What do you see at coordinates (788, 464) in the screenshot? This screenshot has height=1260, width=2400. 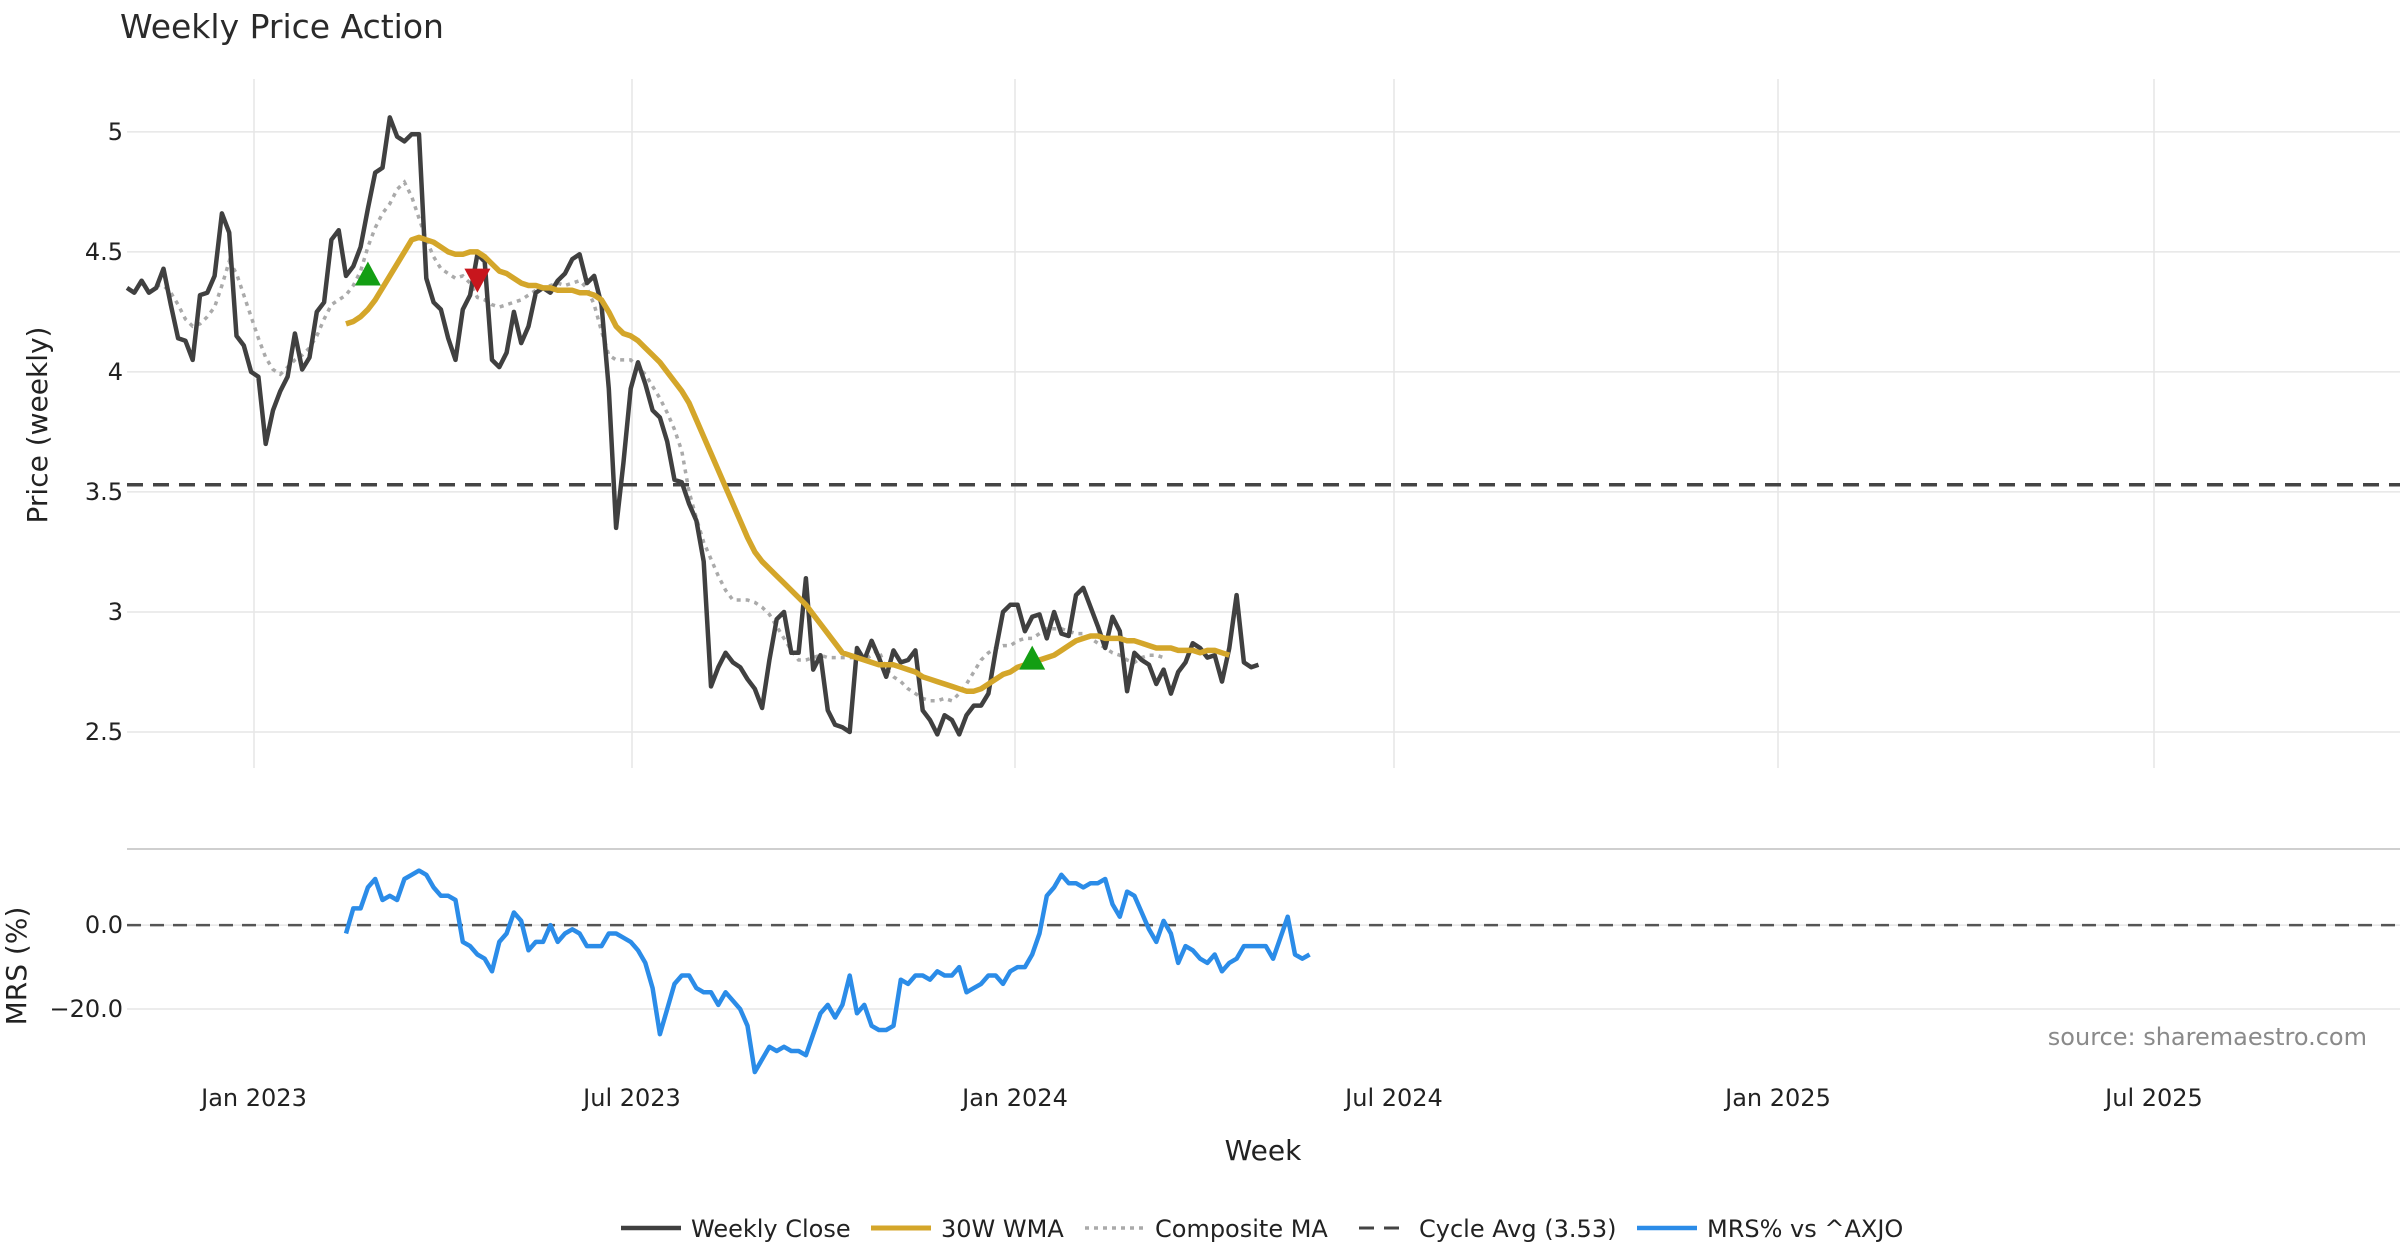 I see `wma-30w-line` at bounding box center [788, 464].